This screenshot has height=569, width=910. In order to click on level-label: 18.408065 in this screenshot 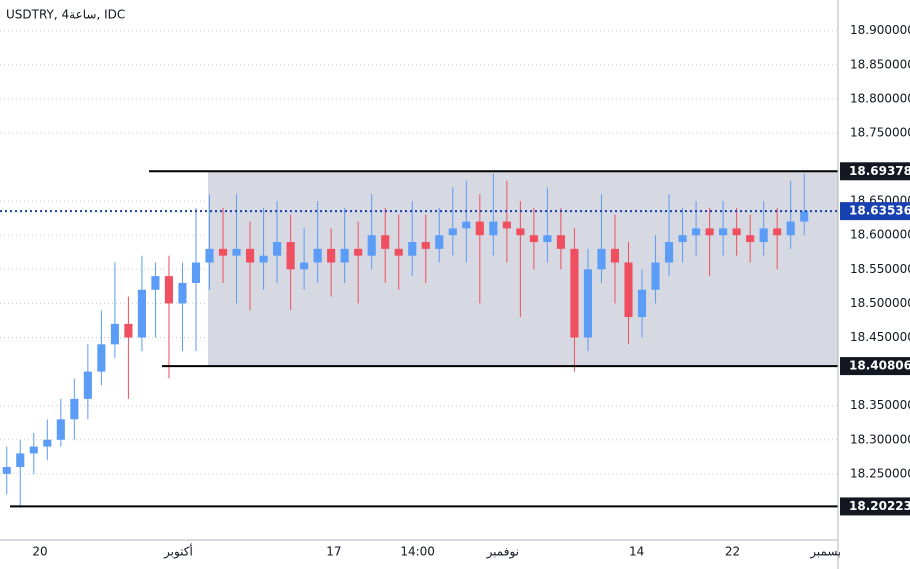, I will do `click(879, 366)`.